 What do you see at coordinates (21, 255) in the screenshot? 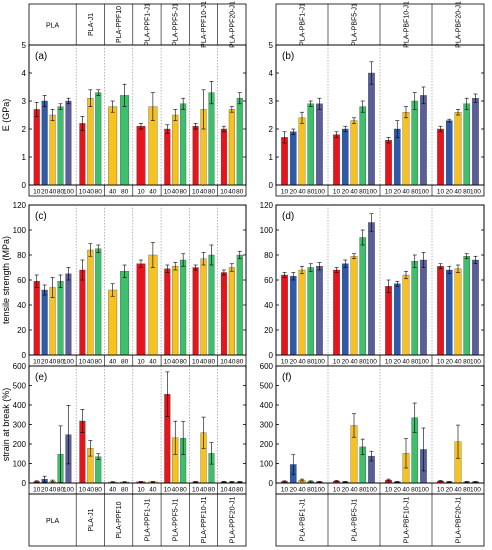
I see `y-tick-label: 80` at bounding box center [21, 255].